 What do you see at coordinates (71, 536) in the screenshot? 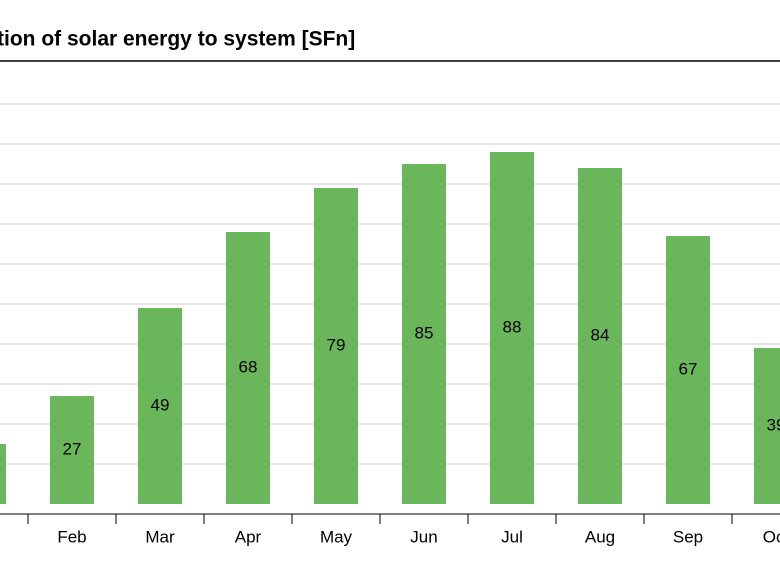
I see `x-tick-label: Feb` at bounding box center [71, 536].